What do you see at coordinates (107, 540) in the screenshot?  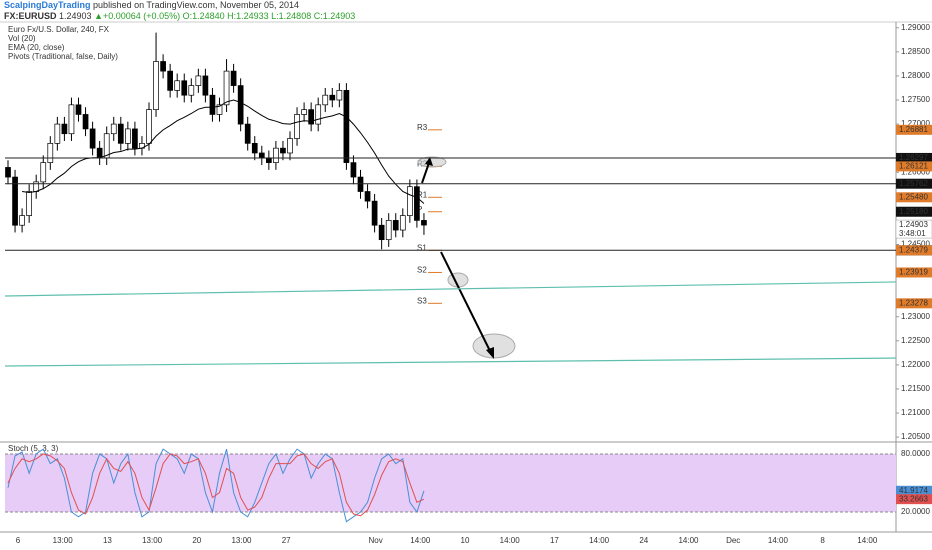 I see `x-tick-label: 13` at bounding box center [107, 540].